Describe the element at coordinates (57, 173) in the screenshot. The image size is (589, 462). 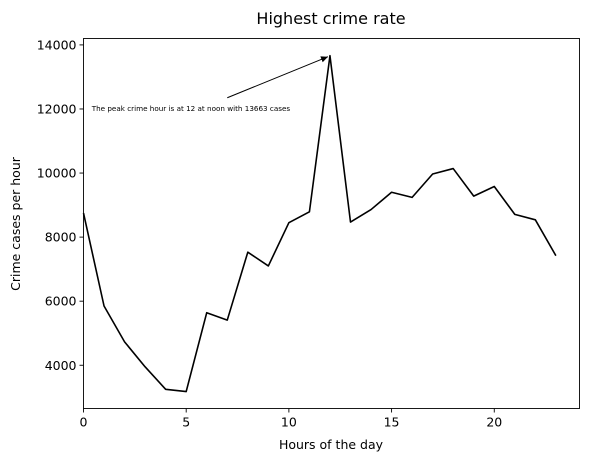
I see `y-tick-label: 10000` at that location.